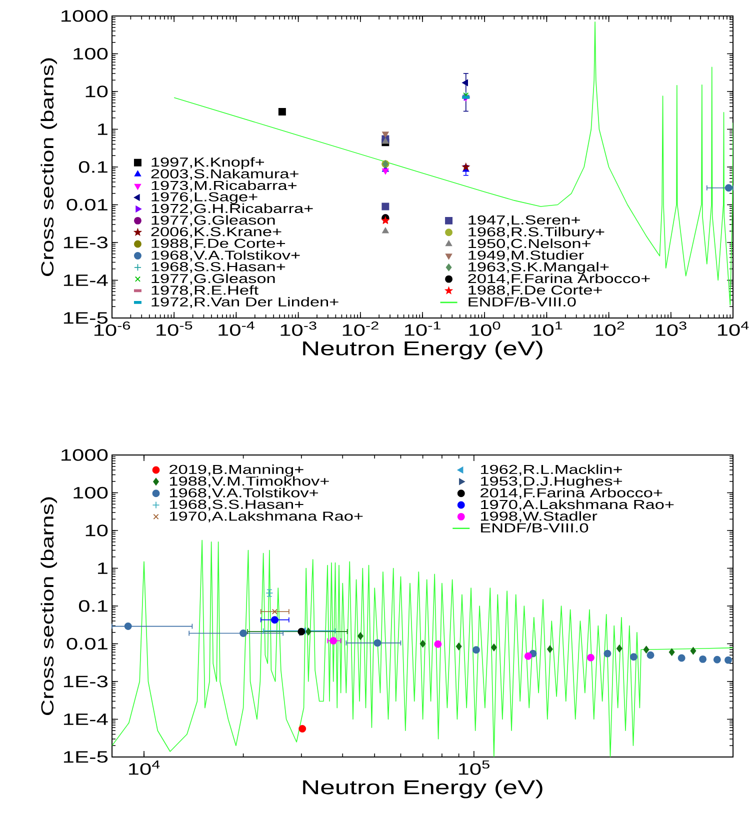 Image resolution: width=755 pixels, height=818 pixels. What do you see at coordinates (547, 329) in the screenshot?
I see `x-tick-label: 10$^{1}$` at bounding box center [547, 329].